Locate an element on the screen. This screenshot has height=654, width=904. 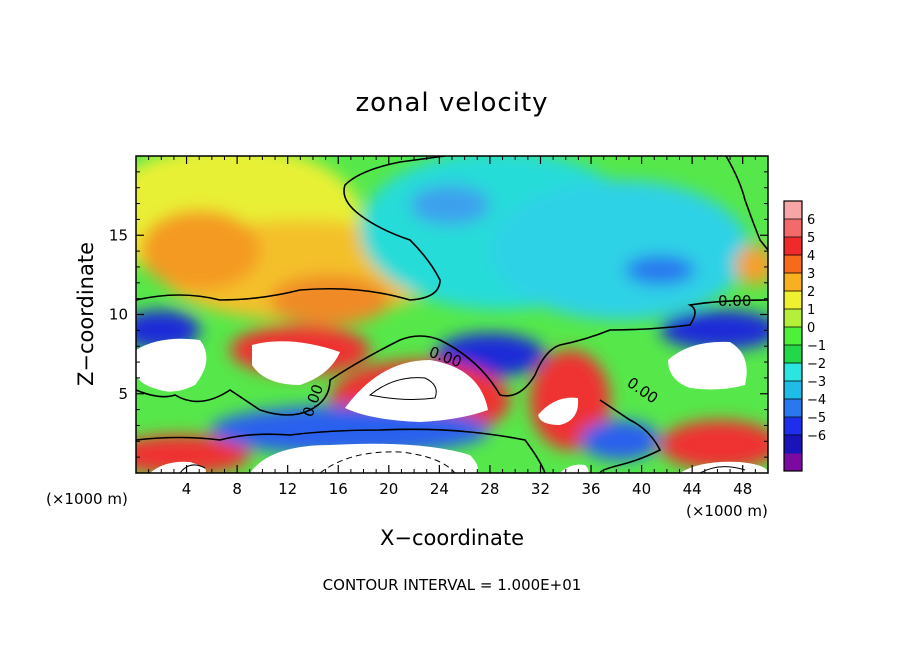
x-tick-label: 48 is located at coordinates (742, 489).